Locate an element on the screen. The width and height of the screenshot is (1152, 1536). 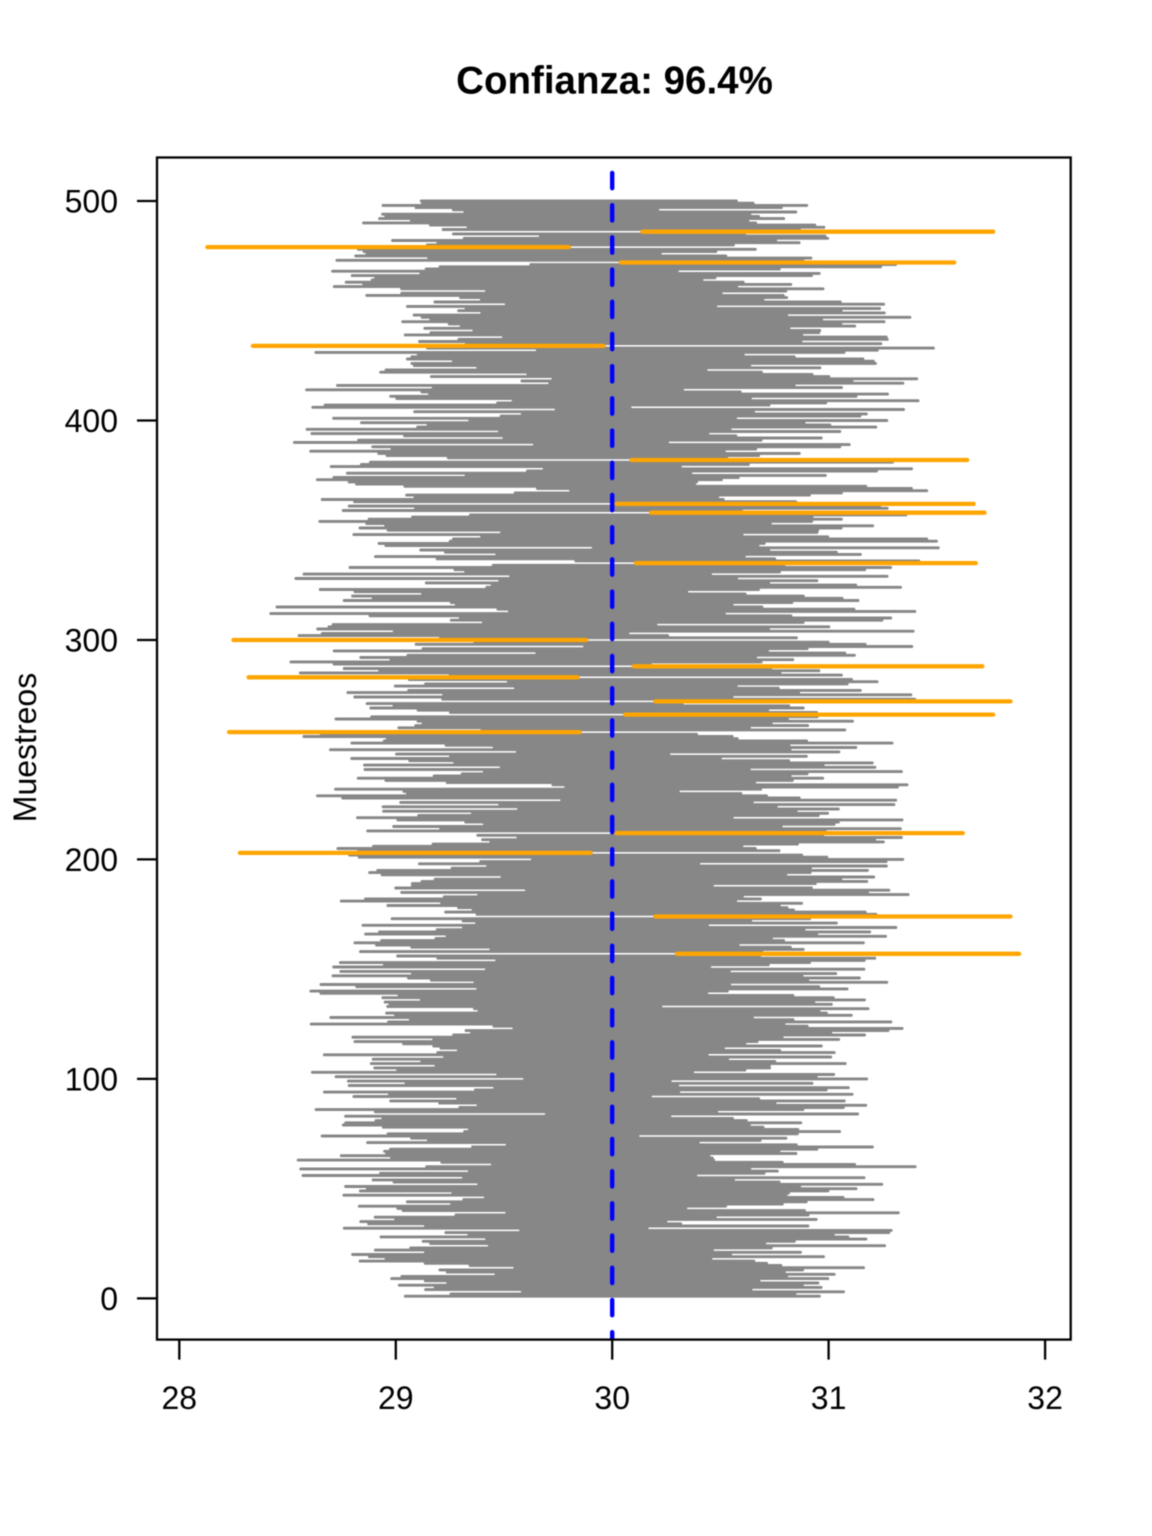
svg-text: 29 is located at coordinates (396, 1398).